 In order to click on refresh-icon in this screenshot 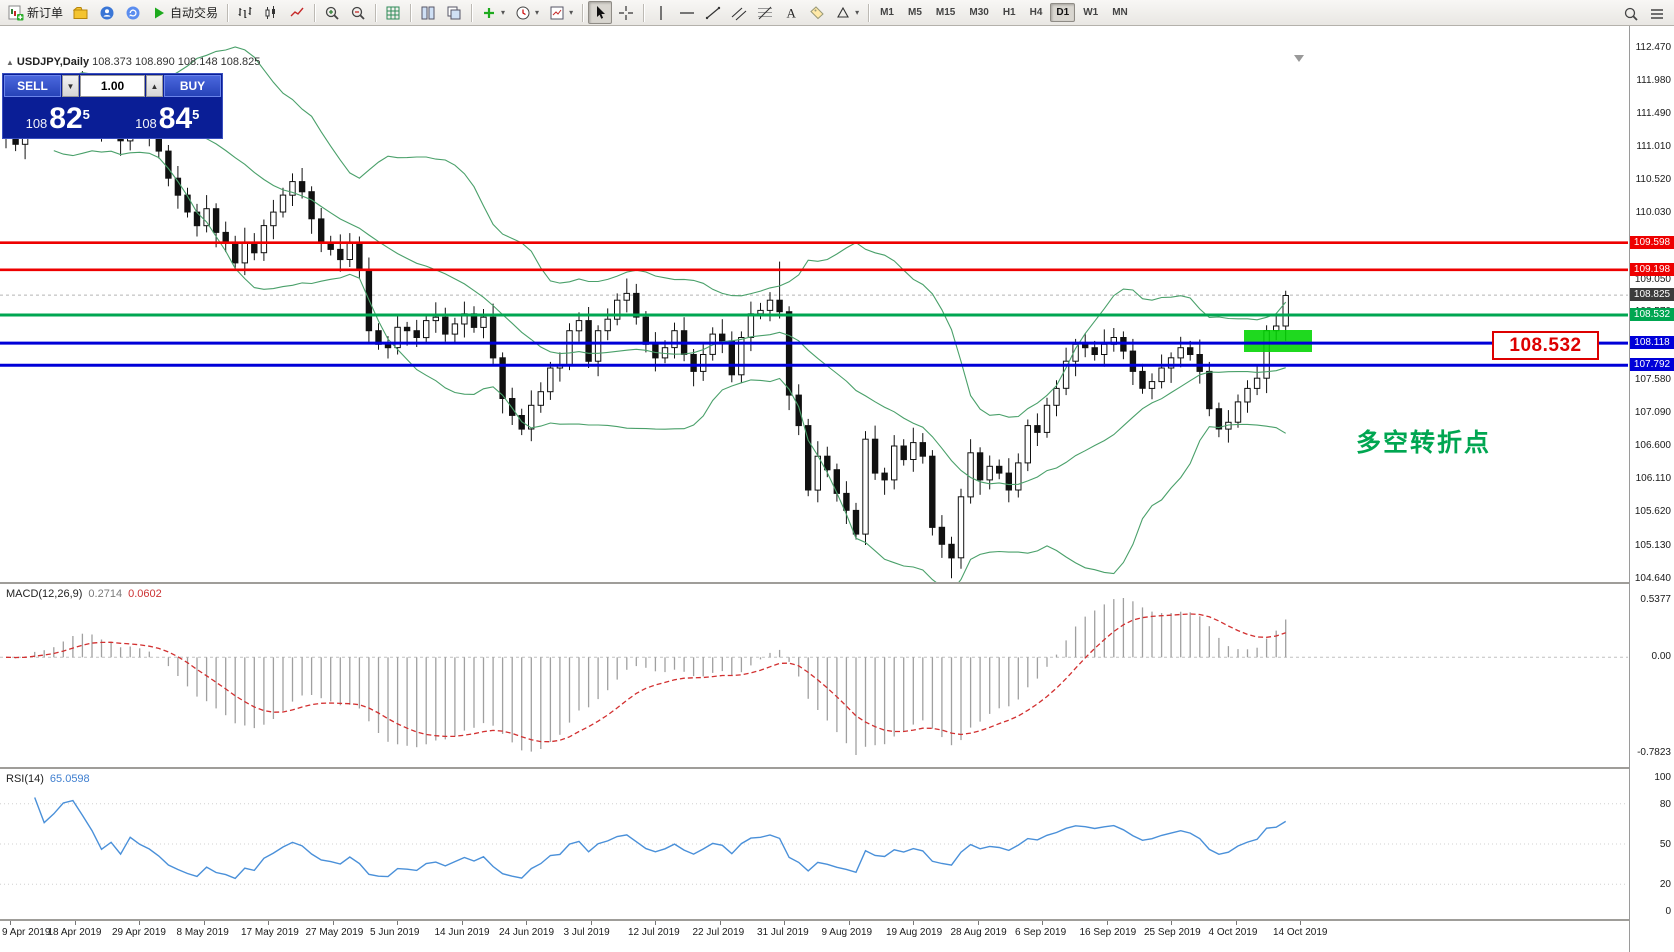, I will do `click(133, 13)`.